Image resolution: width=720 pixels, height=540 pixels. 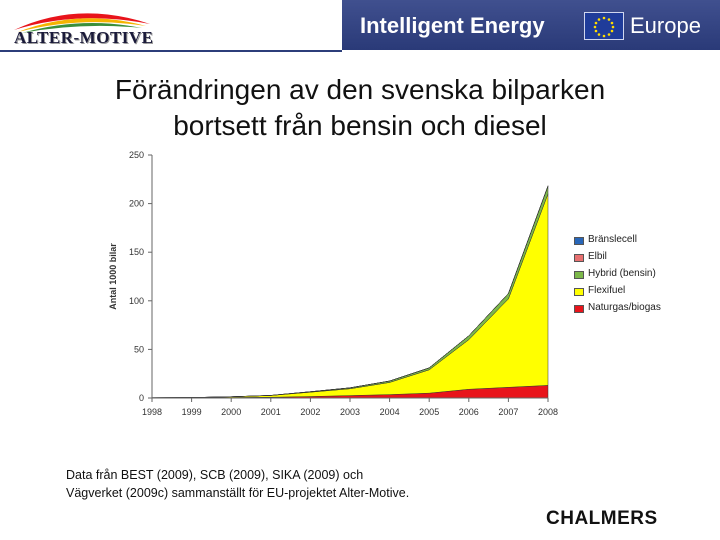 I want to click on y-tick-label: 50, so click(x=139, y=349).